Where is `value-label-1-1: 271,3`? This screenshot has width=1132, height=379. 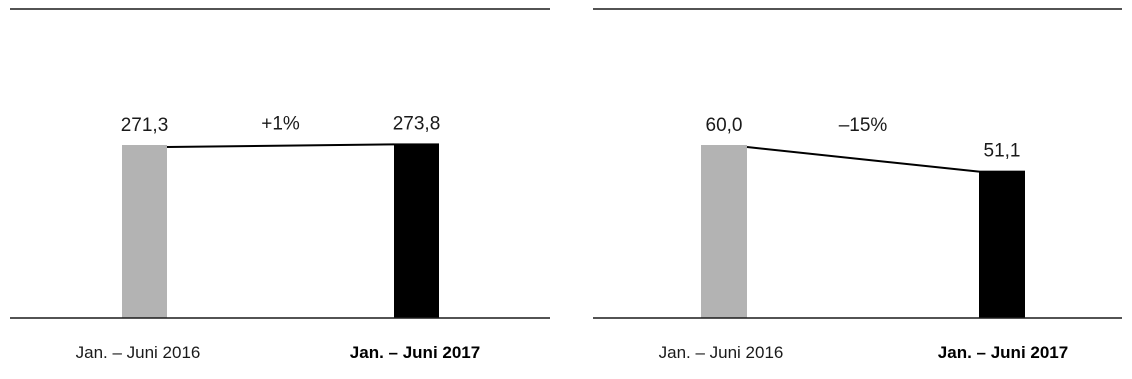 value-label-1-1: 271,3 is located at coordinates (145, 125).